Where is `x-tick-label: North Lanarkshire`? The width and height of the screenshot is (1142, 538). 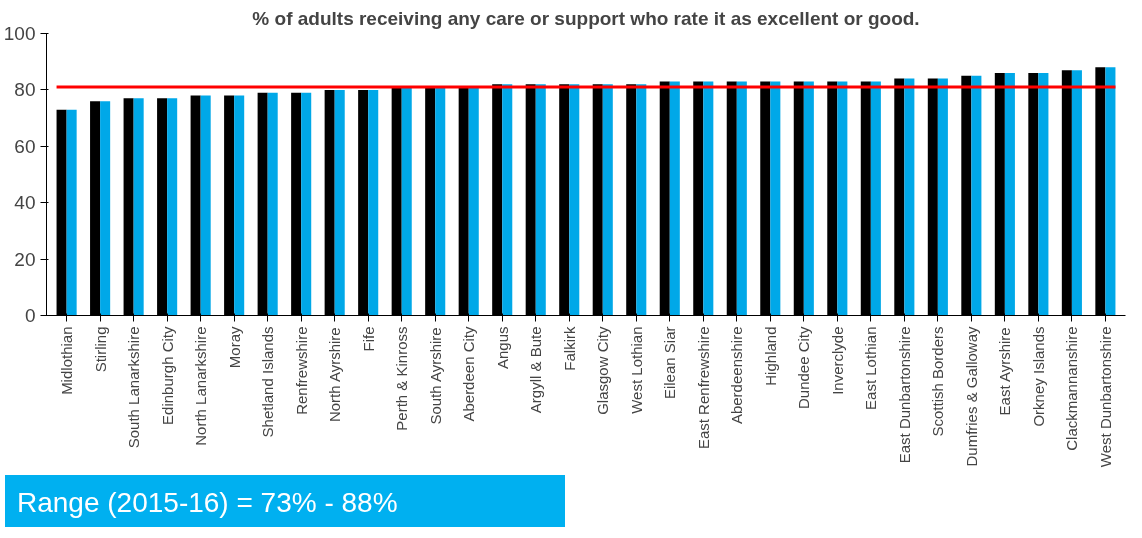 x-tick-label: North Lanarkshire is located at coordinates (201, 386).